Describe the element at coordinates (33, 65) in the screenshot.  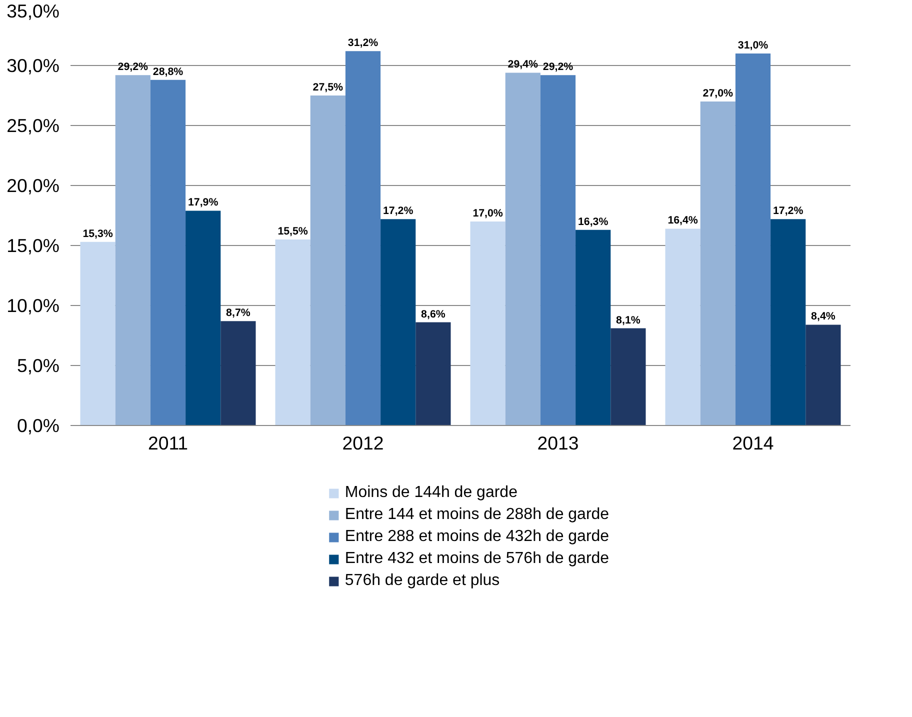
I see `y-tick-label: 30,0%` at that location.